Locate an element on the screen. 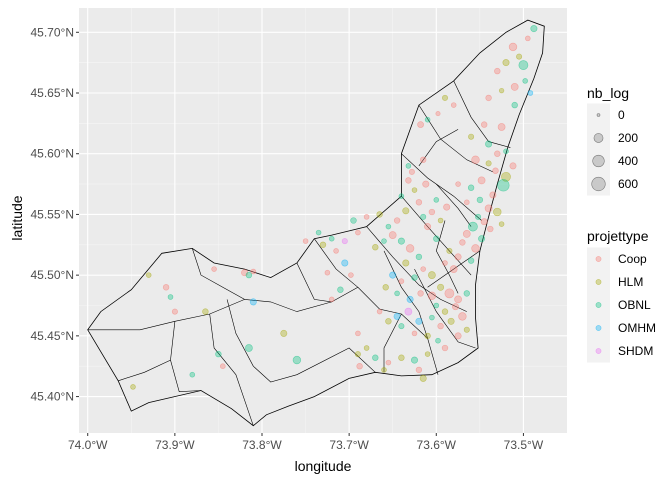  color-legend-title: projettype is located at coordinates (618, 236).